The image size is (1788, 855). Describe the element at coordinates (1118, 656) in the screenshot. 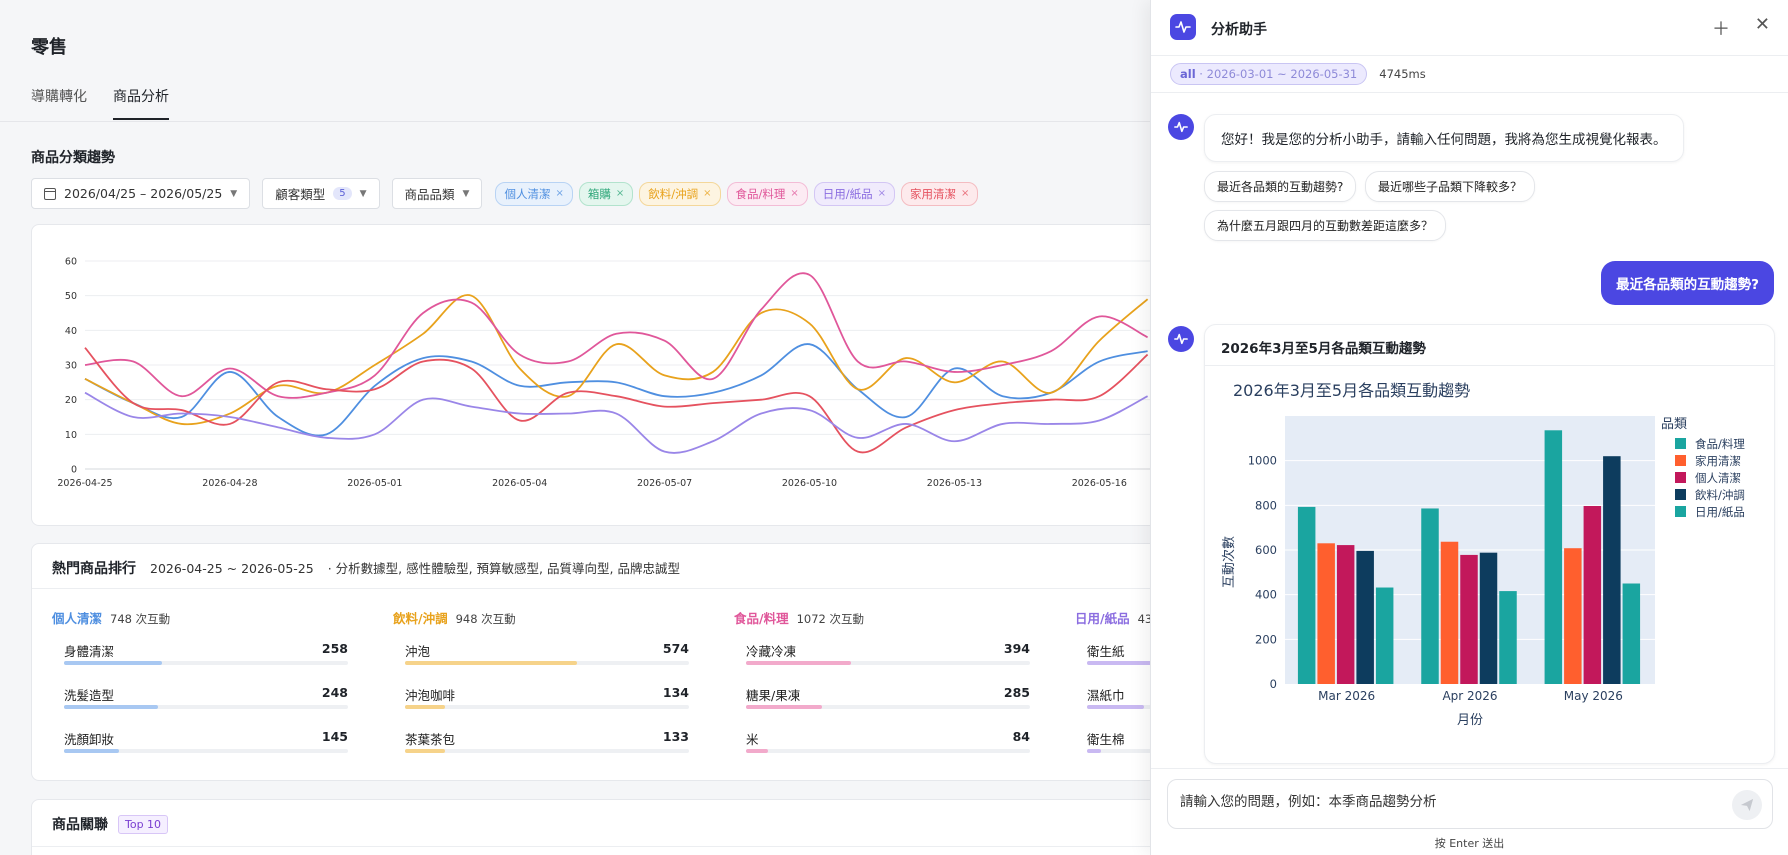

I see `ranking-product-row: 衛生紙` at that location.